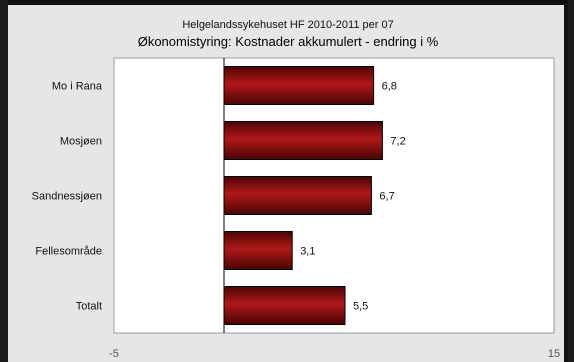  Describe the element at coordinates (114, 354) in the screenshot. I see `x-tick-label: -5` at that location.